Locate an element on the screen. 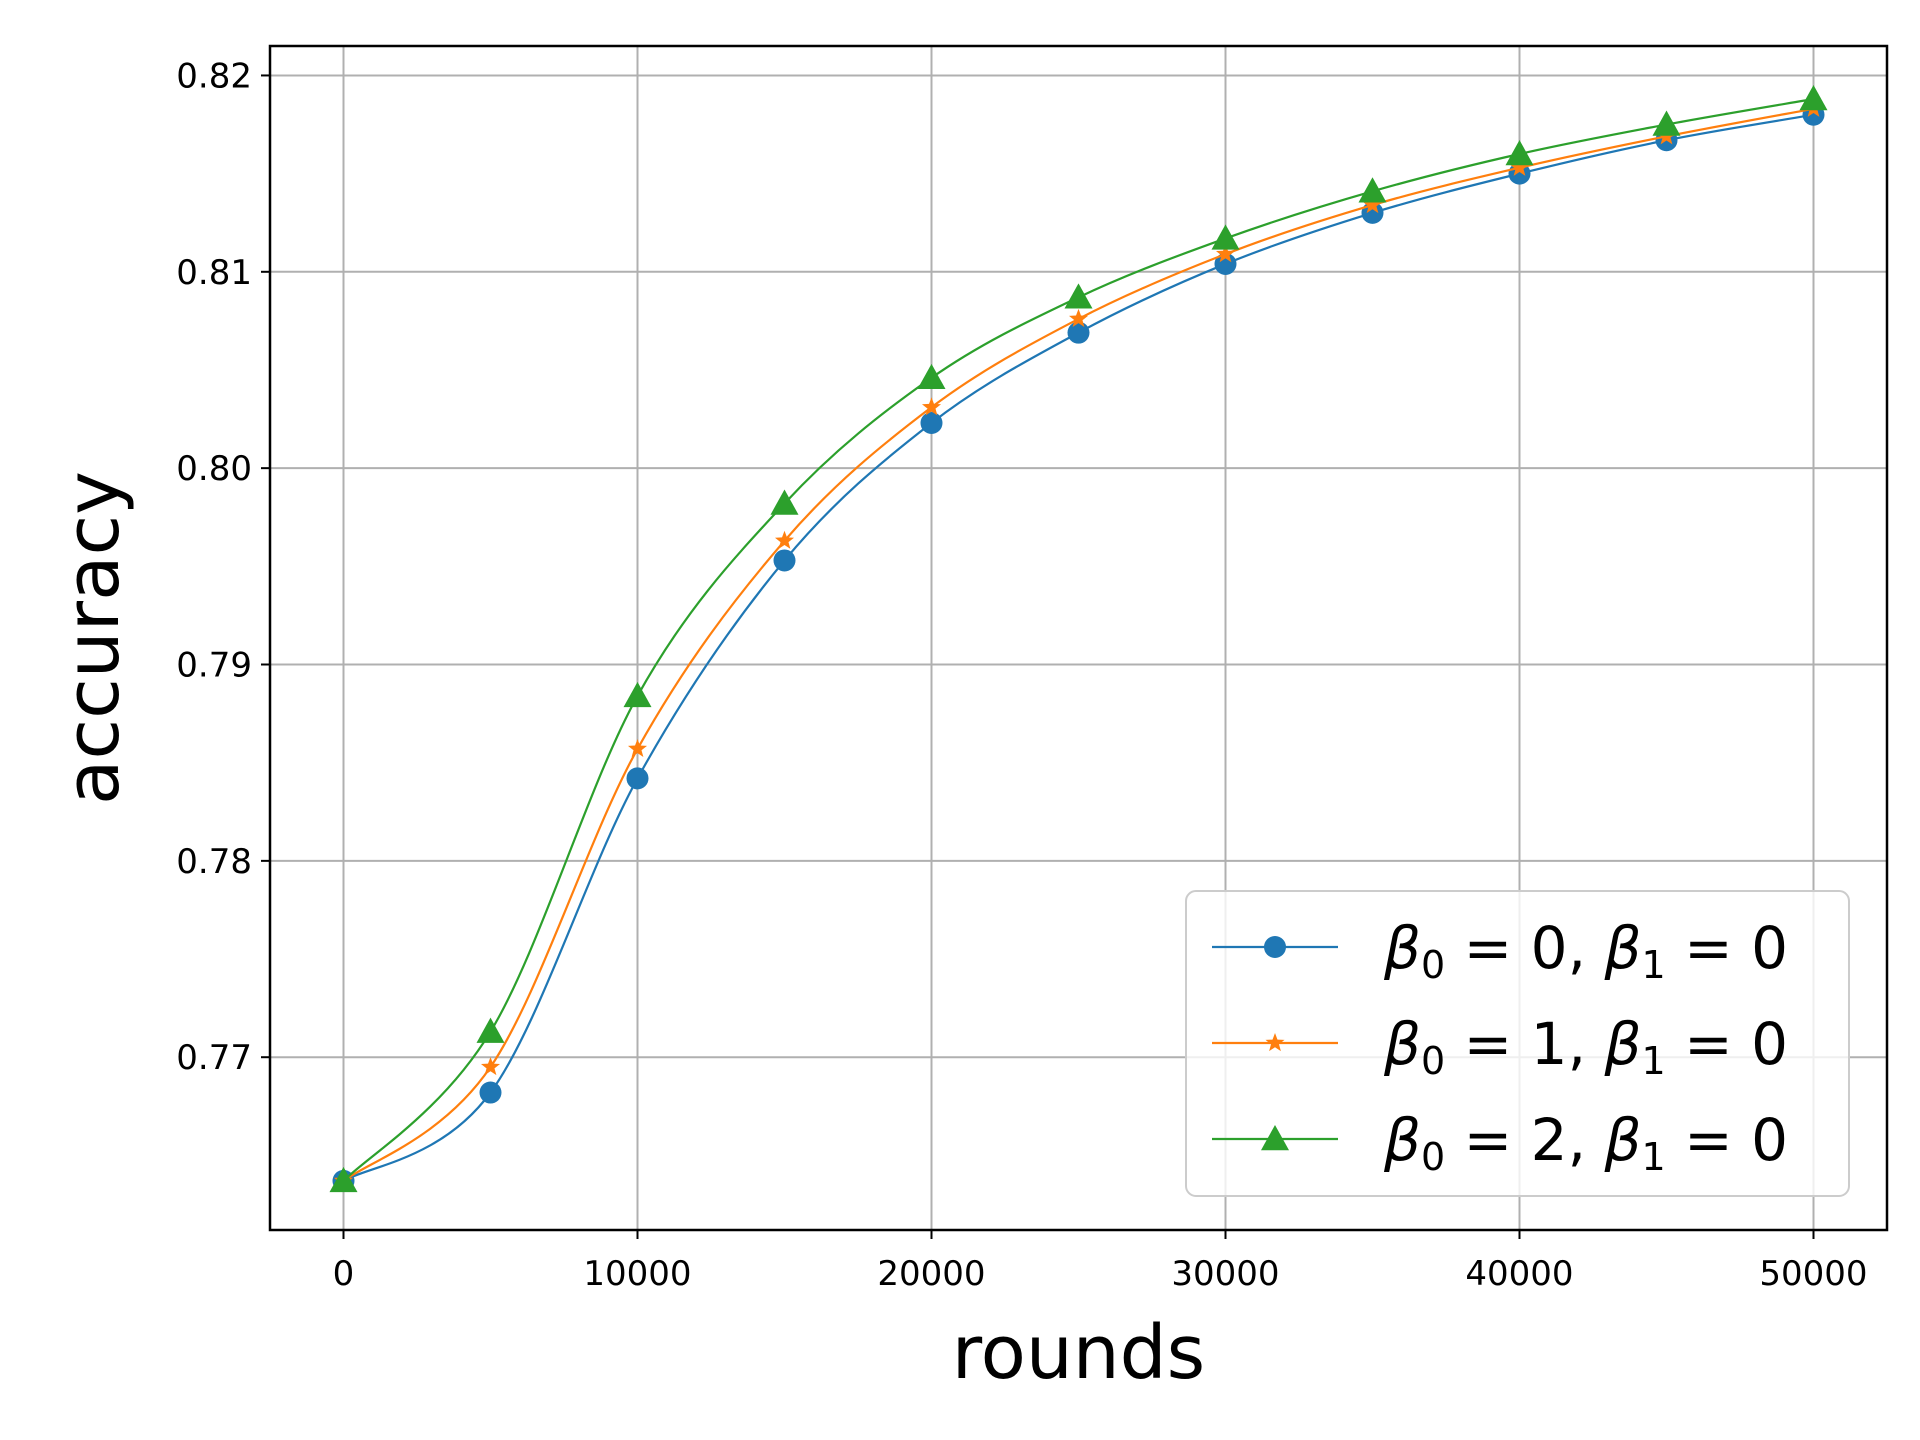 This screenshot has width=1920, height=1440. legend-item: β0 = 2, β1 = 0 is located at coordinates (1500, 1142).